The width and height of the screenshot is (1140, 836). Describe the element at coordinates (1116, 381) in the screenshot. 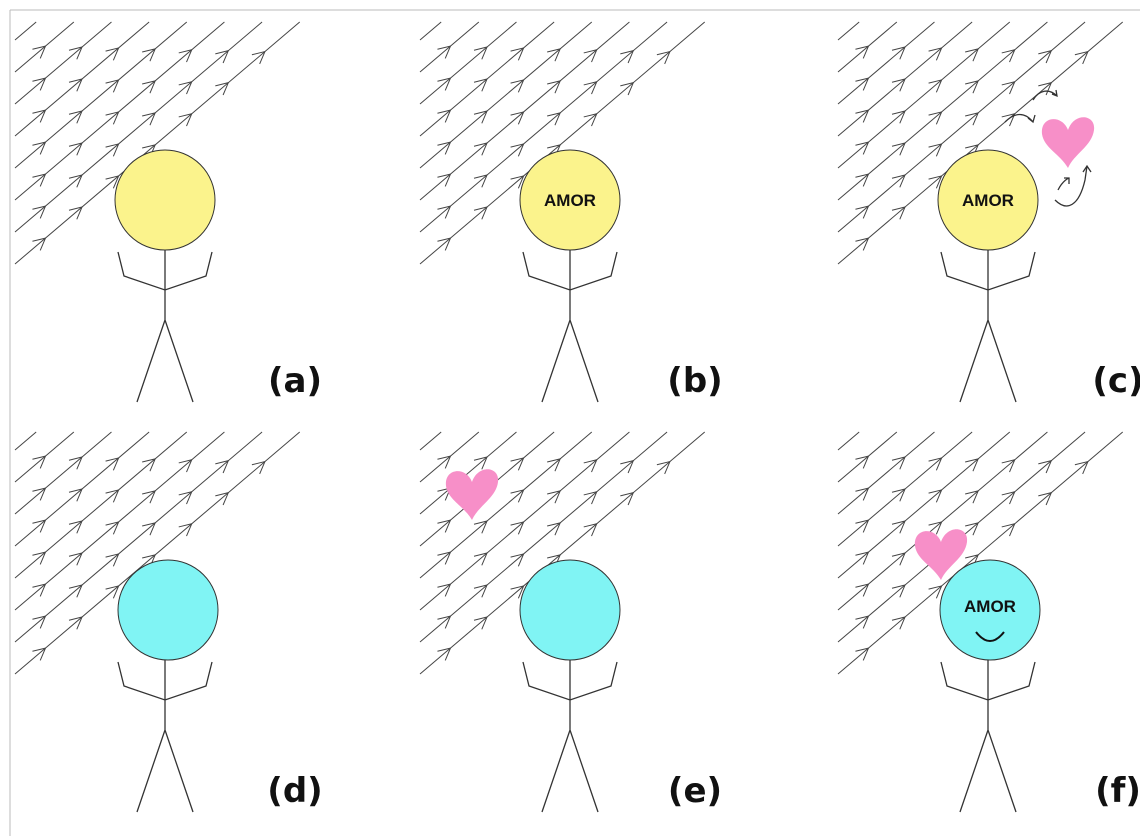

I see `panel-label: (c)` at that location.